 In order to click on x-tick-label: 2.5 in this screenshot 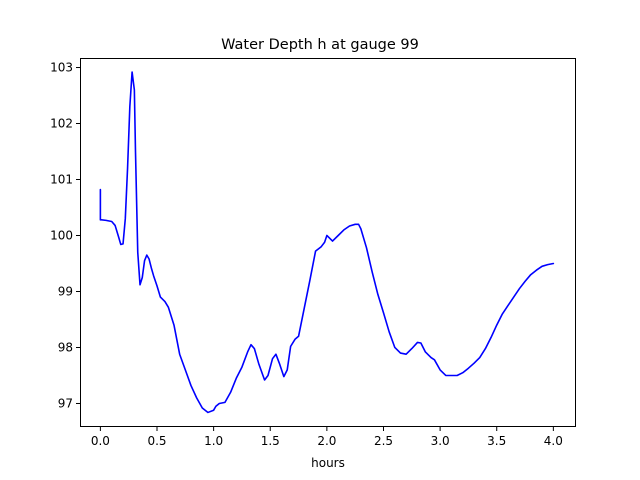, I will do `click(383, 441)`.